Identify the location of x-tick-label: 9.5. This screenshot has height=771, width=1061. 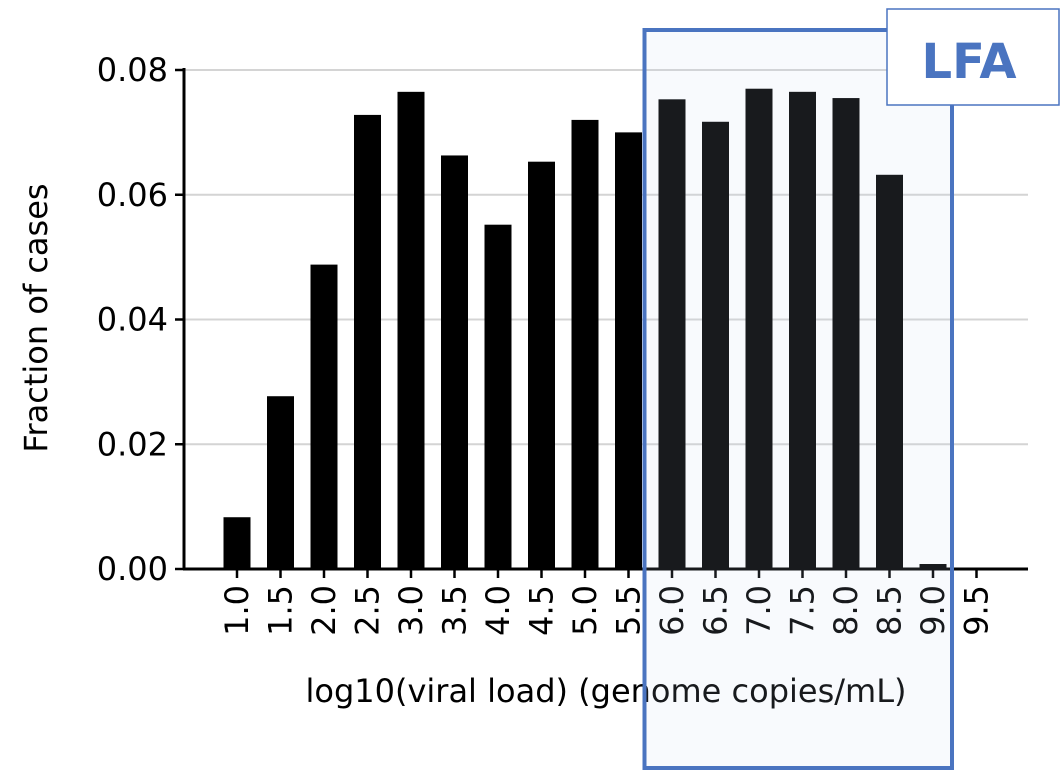
(977, 610).